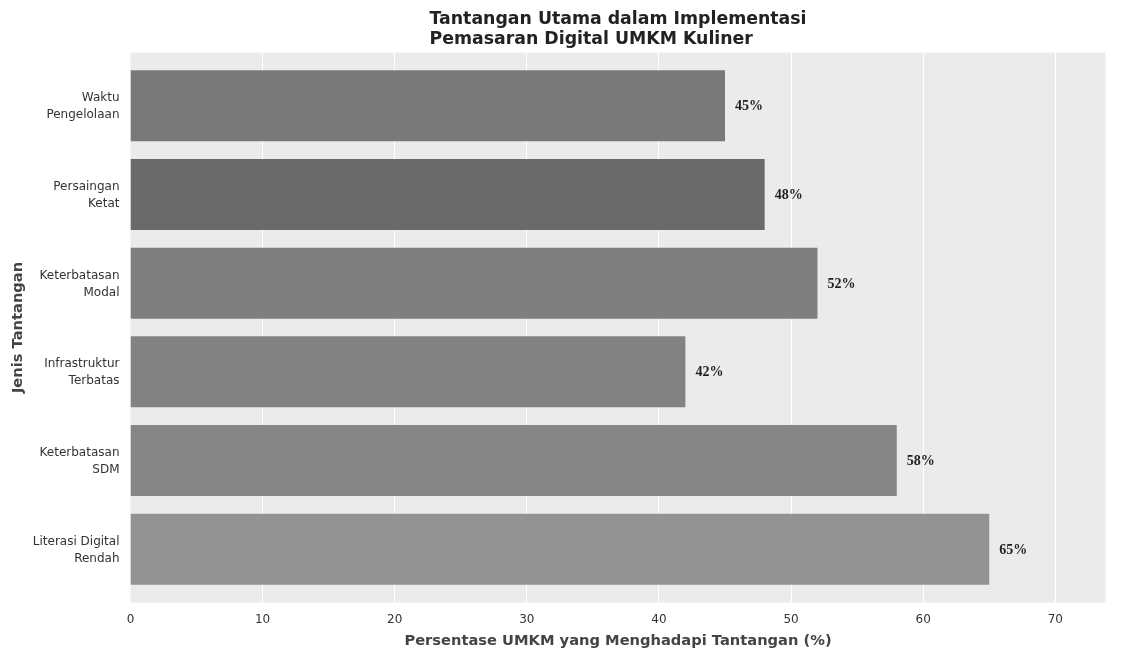  Describe the element at coordinates (76, 549) in the screenshot. I see `y-tick-label: Literasi Digital Rendah` at that location.